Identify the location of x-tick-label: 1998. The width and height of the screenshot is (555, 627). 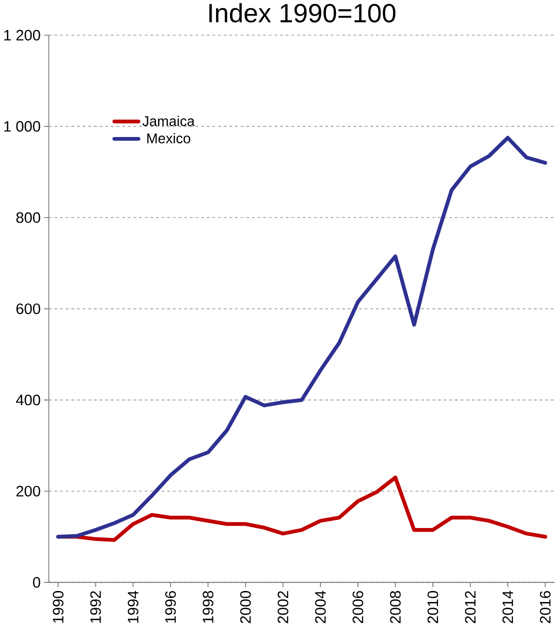
(208, 607).